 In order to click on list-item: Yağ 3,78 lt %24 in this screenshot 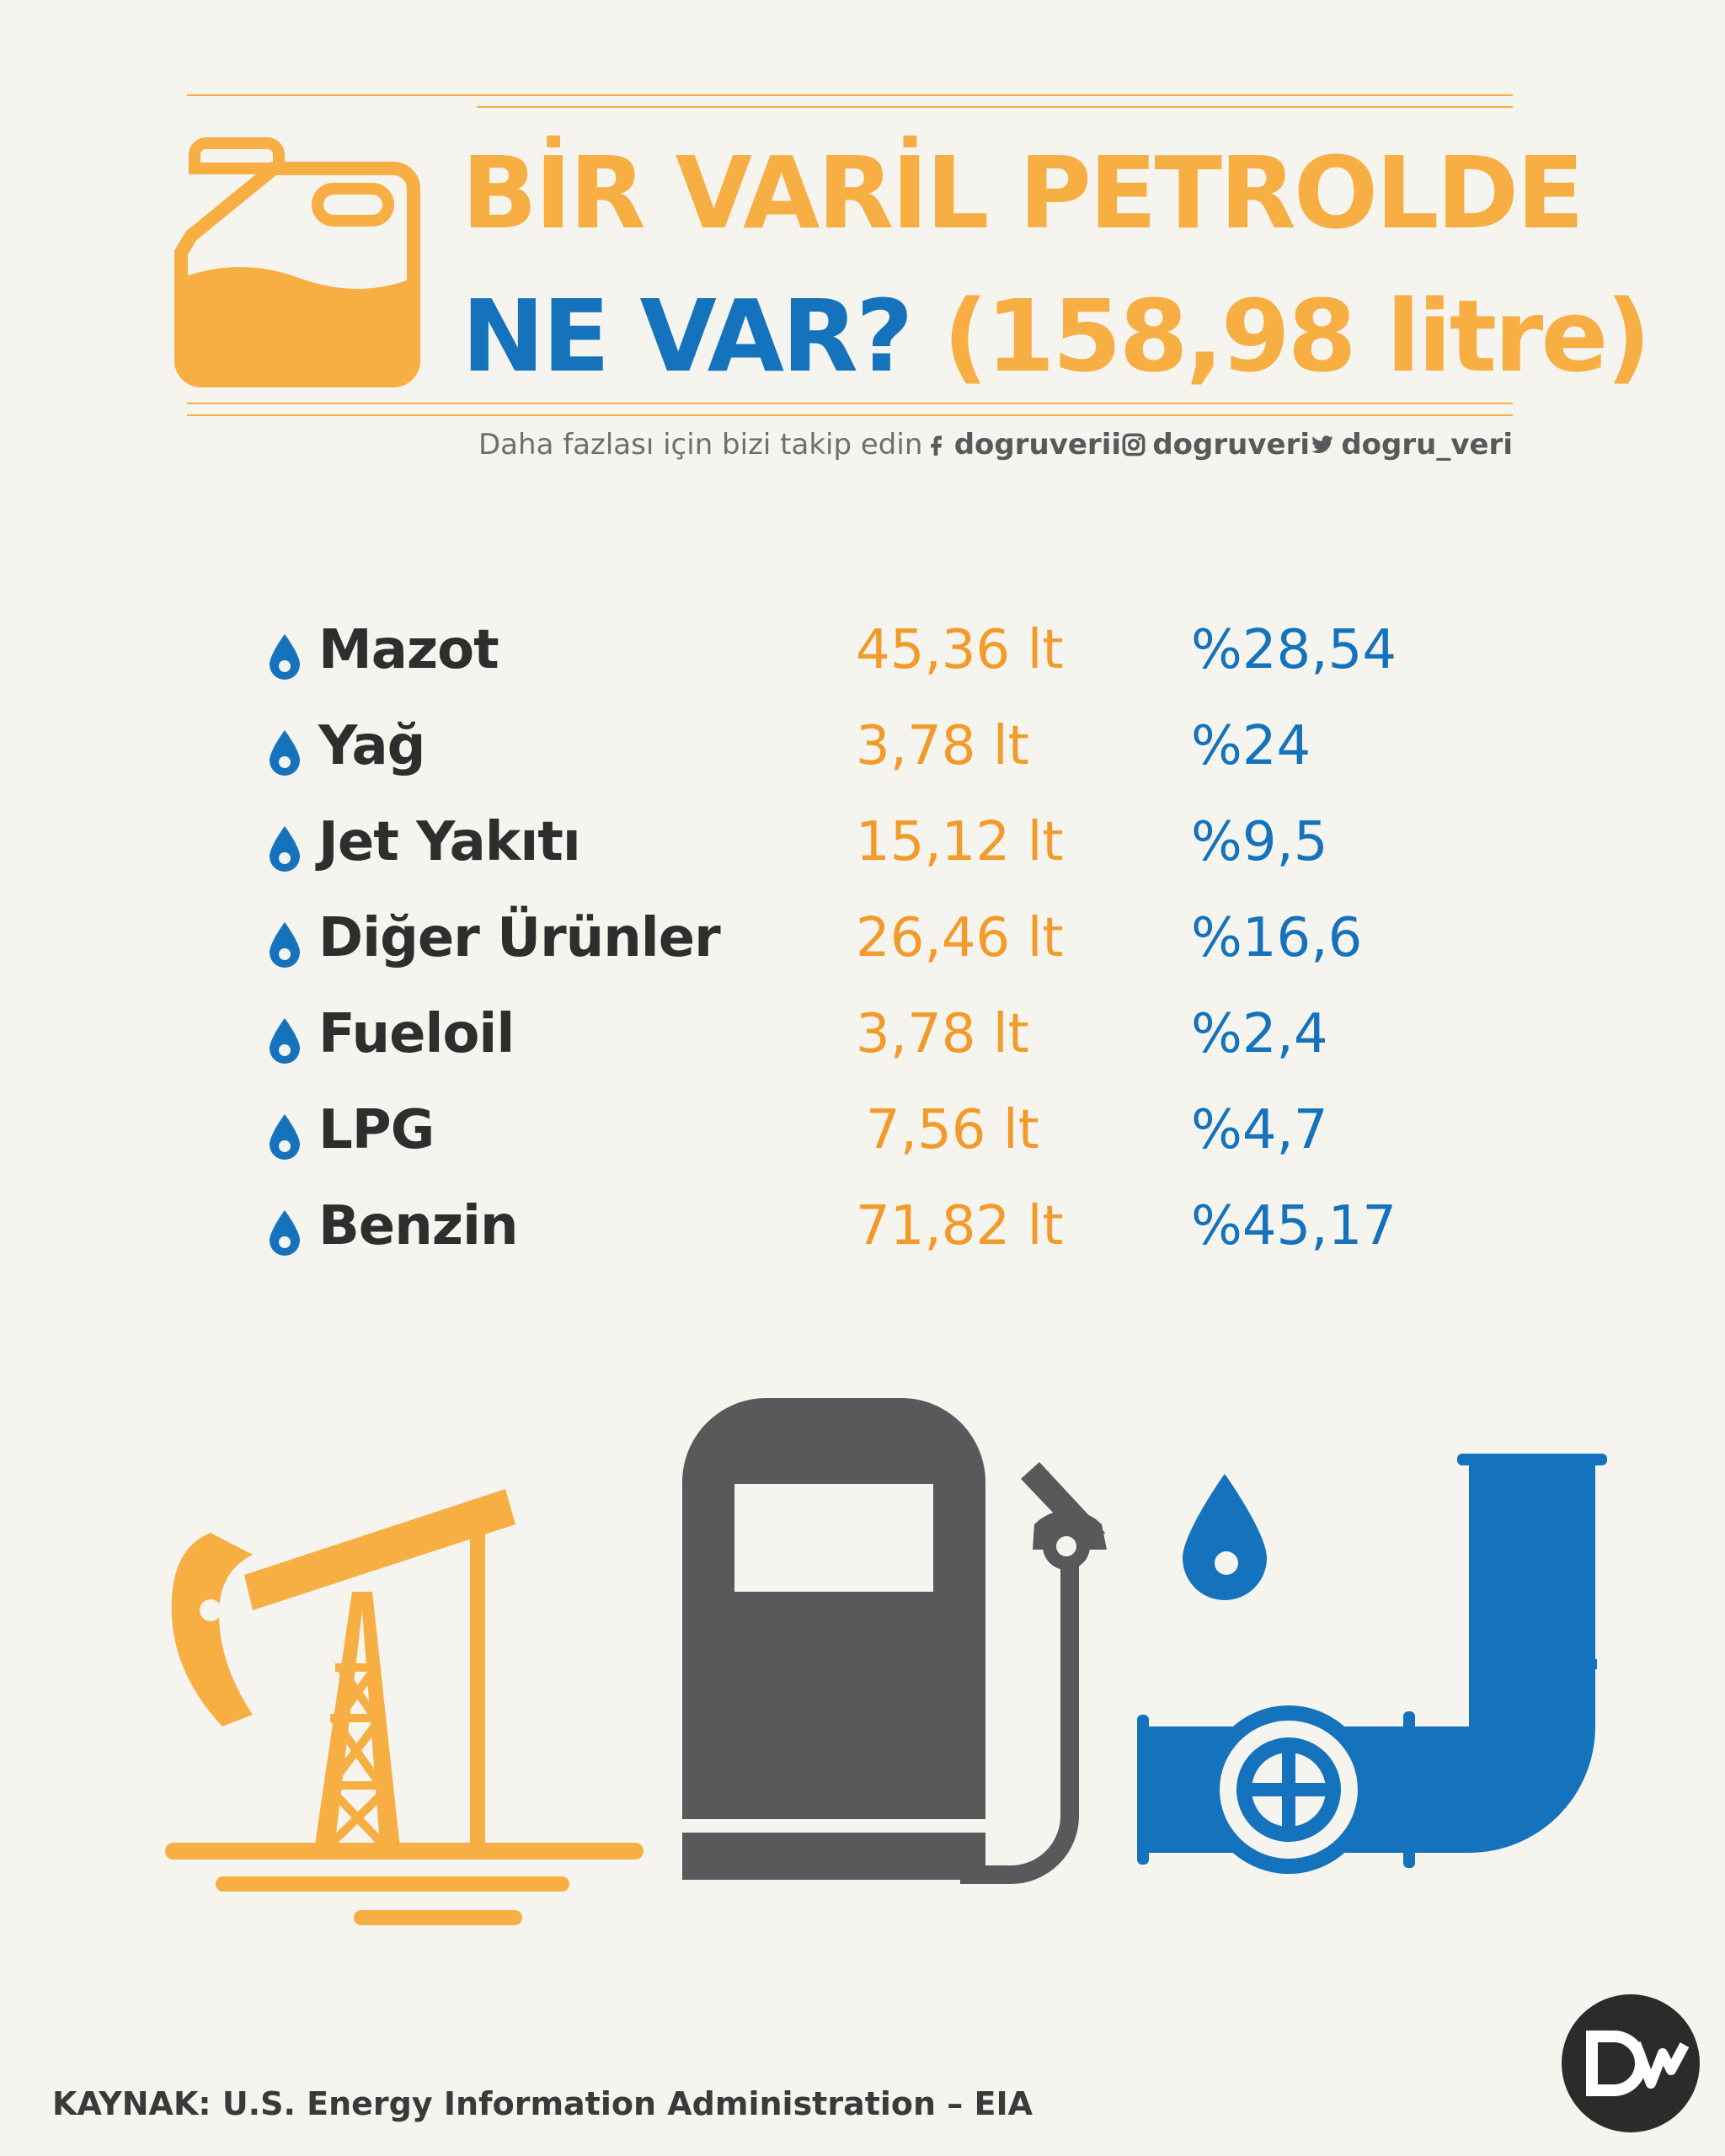, I will do `click(855, 753)`.